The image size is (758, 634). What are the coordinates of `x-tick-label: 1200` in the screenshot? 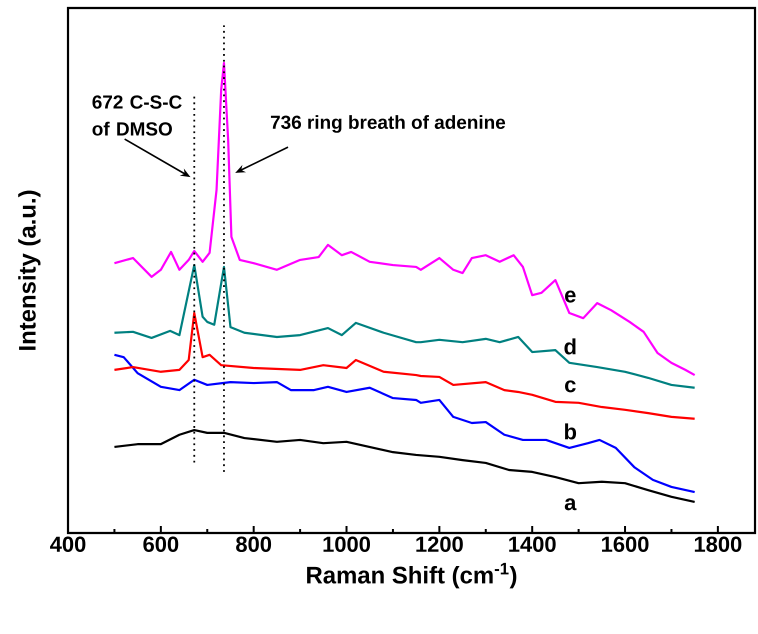 It's located at (439, 544).